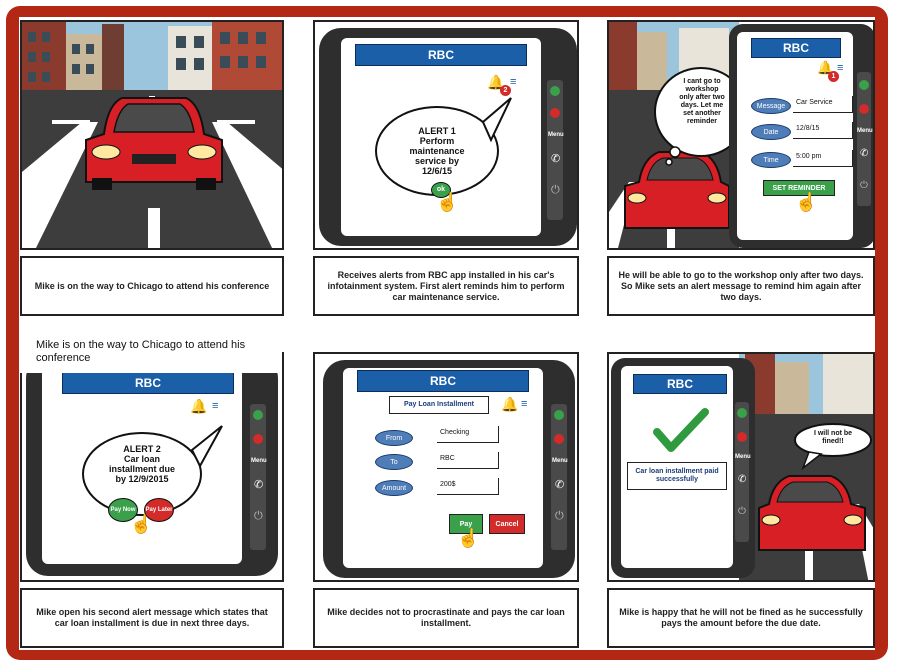 The image size is (900, 667). I want to click on message-label: Message, so click(771, 106).